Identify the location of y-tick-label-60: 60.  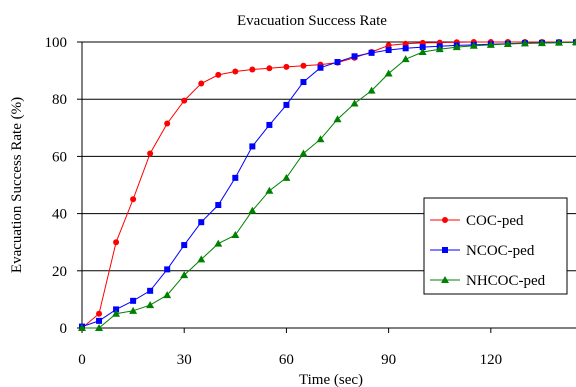
(59, 157).